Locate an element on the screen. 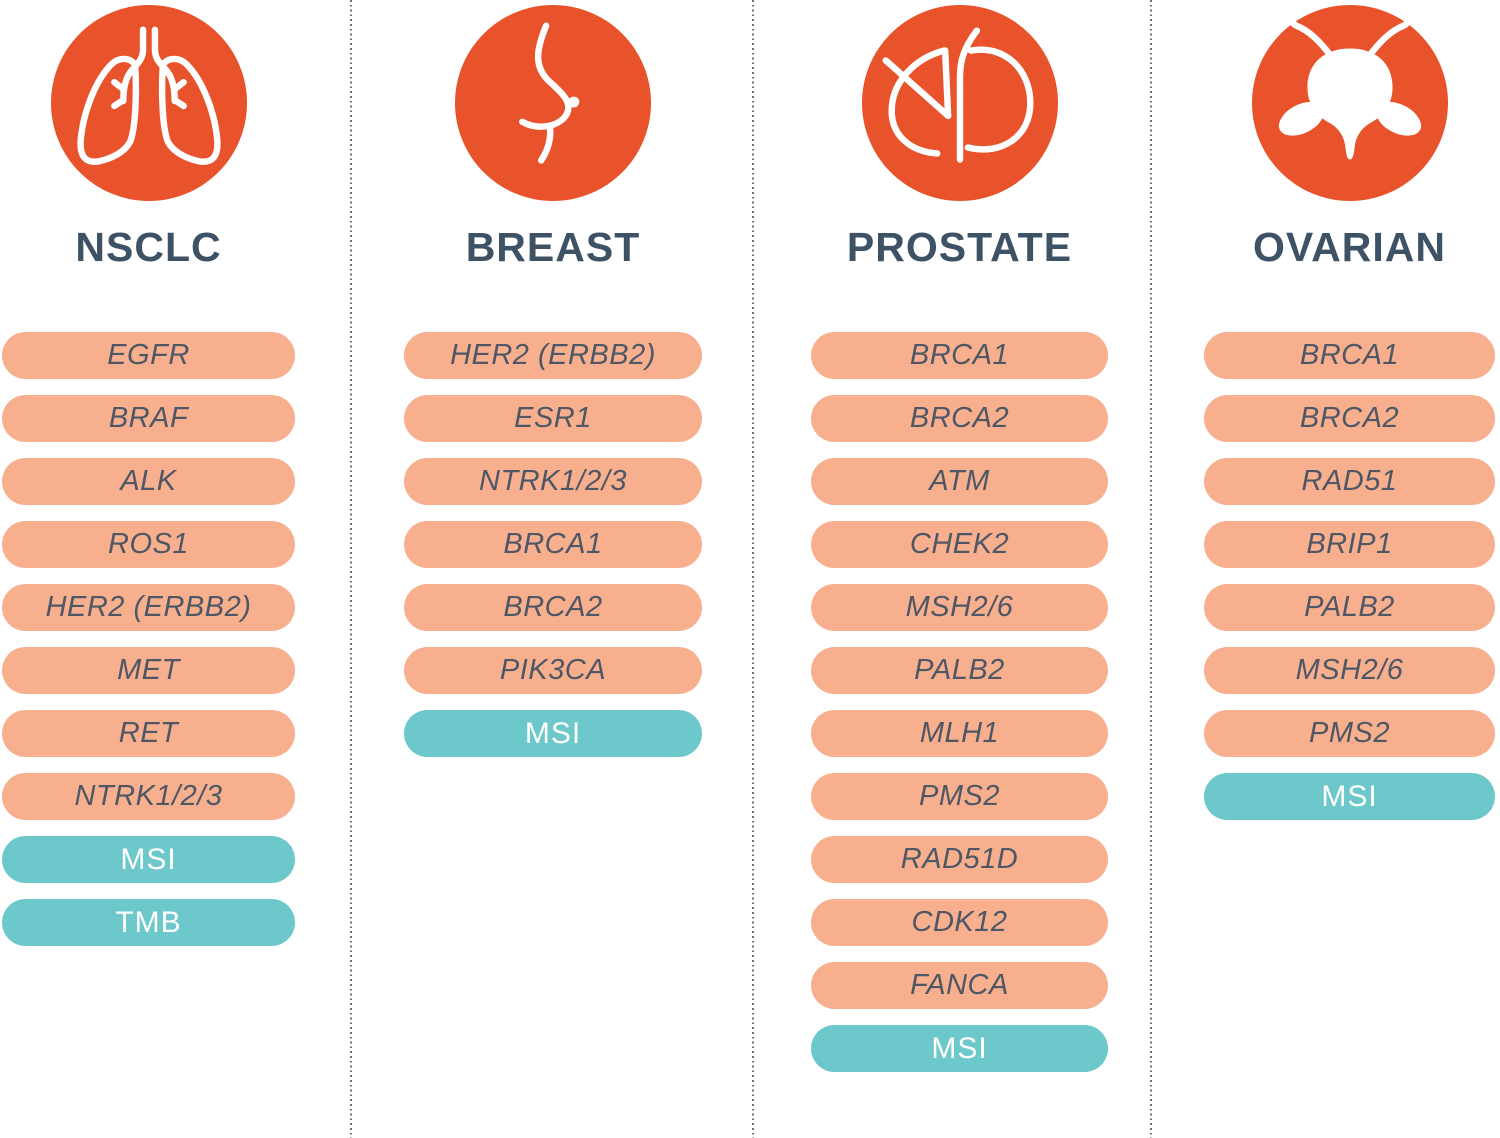 The width and height of the screenshot is (1500, 1138). gene-pill: CDK12 is located at coordinates (959, 922).